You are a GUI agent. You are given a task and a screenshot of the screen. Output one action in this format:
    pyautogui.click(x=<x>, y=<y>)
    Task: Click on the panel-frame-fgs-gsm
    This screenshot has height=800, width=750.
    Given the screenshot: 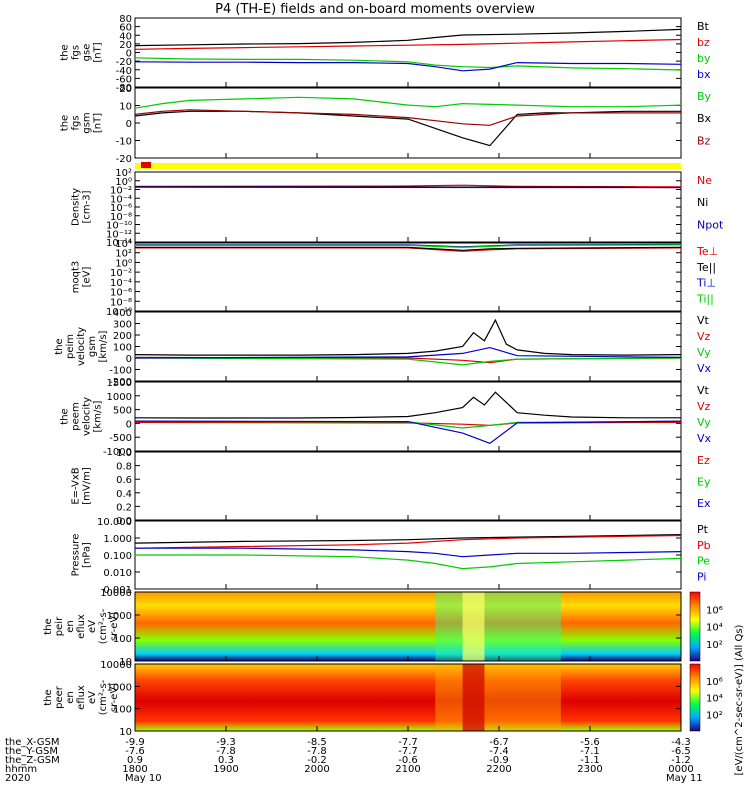 What is the action you would take?
    pyautogui.click(x=408, y=123)
    